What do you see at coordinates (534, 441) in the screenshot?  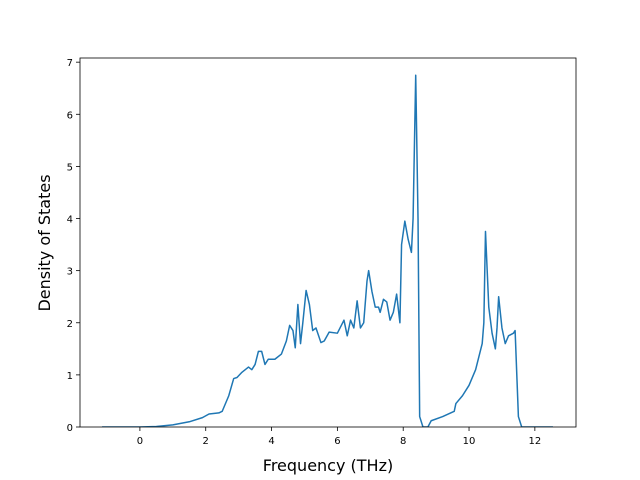 I see `x-tick-label: 12` at bounding box center [534, 441].